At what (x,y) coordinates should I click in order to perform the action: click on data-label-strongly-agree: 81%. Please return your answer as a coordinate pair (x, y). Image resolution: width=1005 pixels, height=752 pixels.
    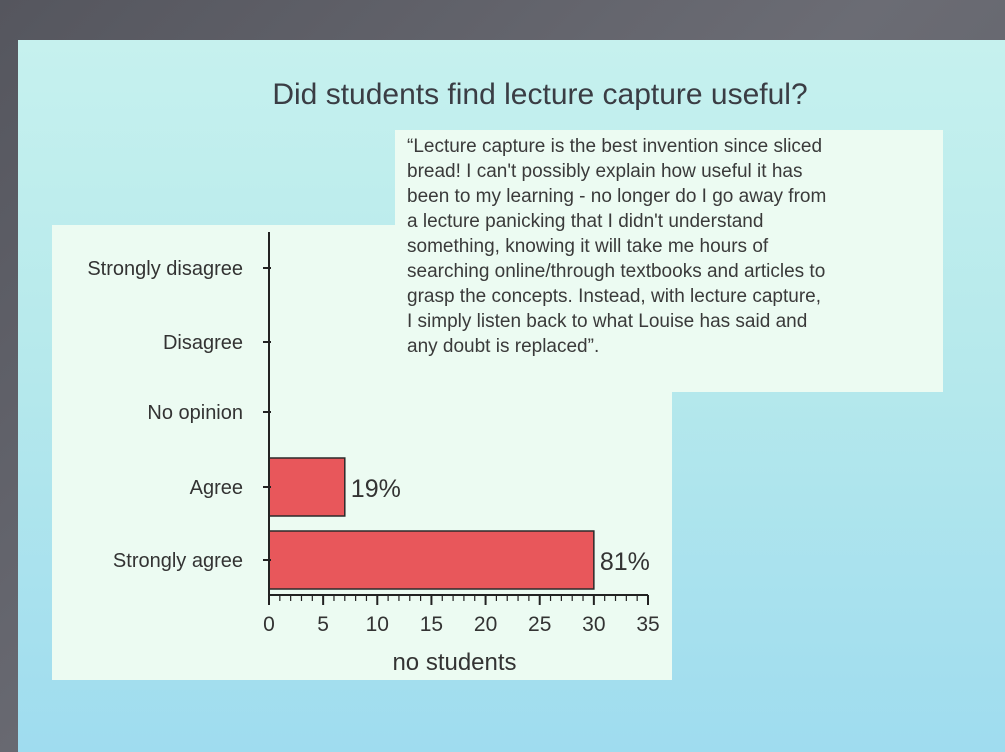
    Looking at the image, I should click on (625, 562).